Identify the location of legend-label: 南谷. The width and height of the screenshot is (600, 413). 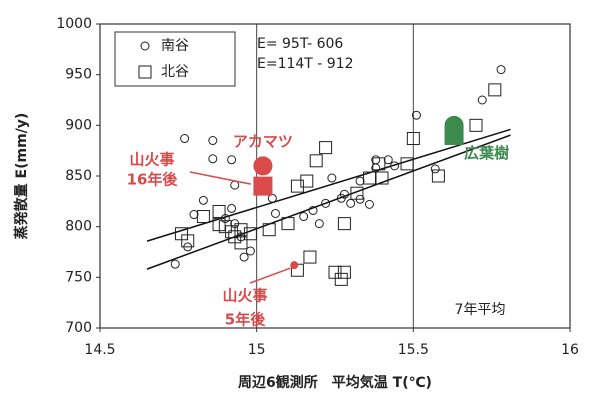
(175, 46).